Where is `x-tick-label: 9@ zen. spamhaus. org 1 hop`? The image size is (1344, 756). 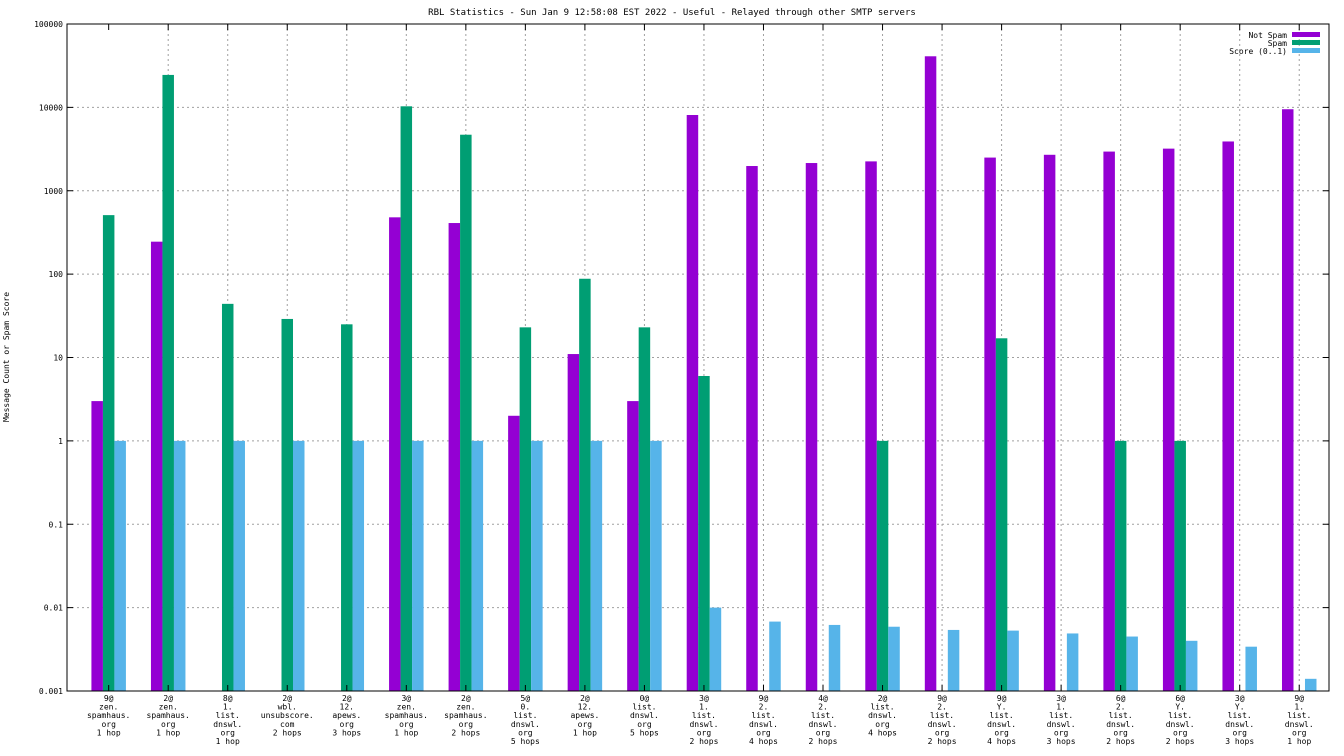 x-tick-label: 9@ zen. spamhaus. org 1 hop is located at coordinates (108, 715).